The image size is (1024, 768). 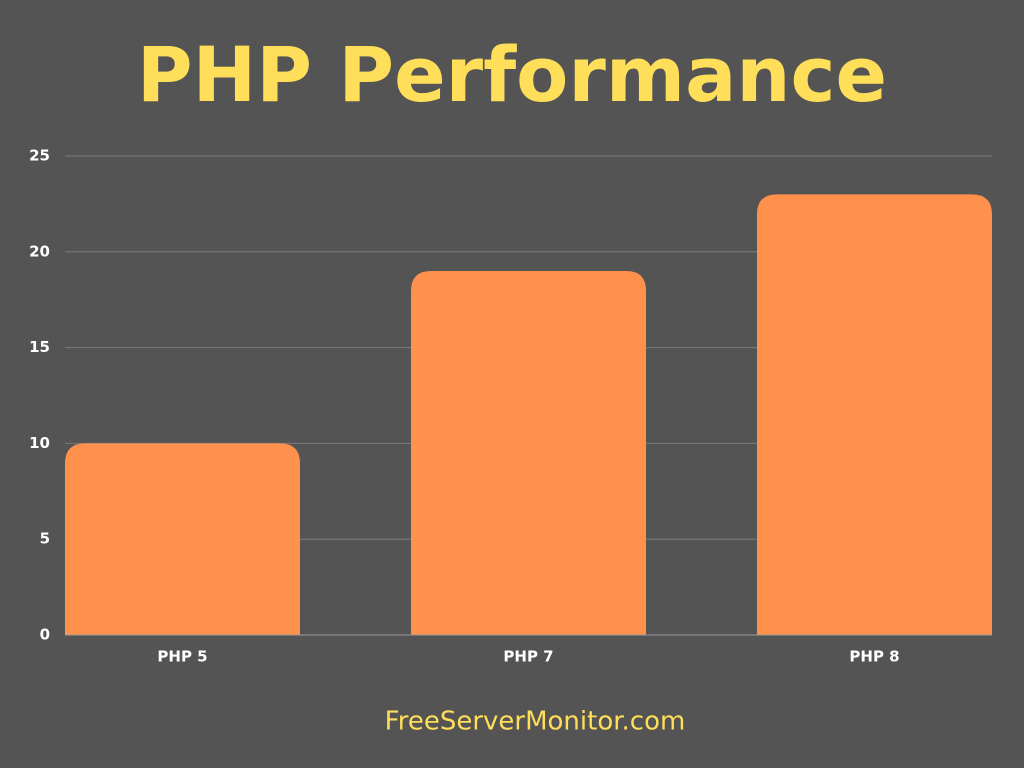 What do you see at coordinates (874, 657) in the screenshot?
I see `x-tick-label: PHP 8` at bounding box center [874, 657].